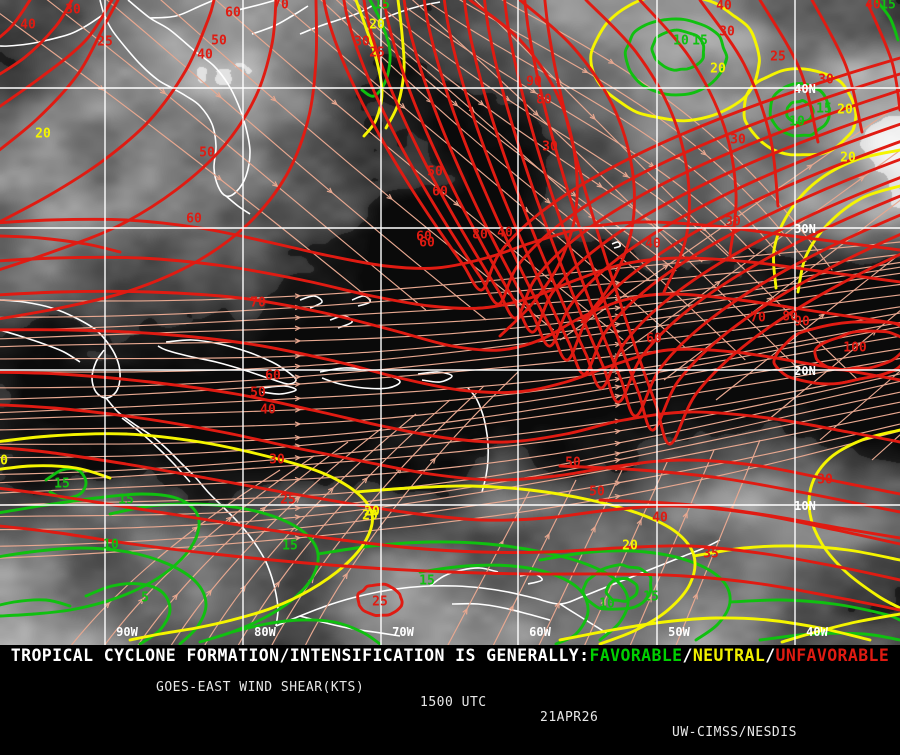 Image resolution: width=900 pixels, height=755 pixels. I want to click on legend-unfavorable: UNFAVORABLE, so click(833, 655).